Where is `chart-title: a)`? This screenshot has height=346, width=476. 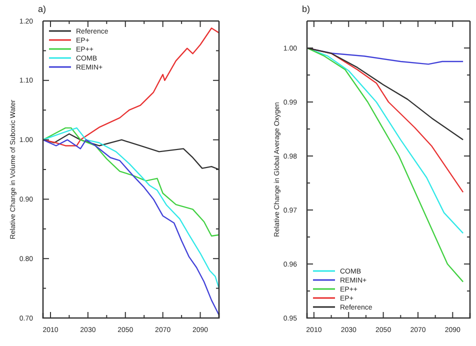 chart-title: a) is located at coordinates (42, 9).